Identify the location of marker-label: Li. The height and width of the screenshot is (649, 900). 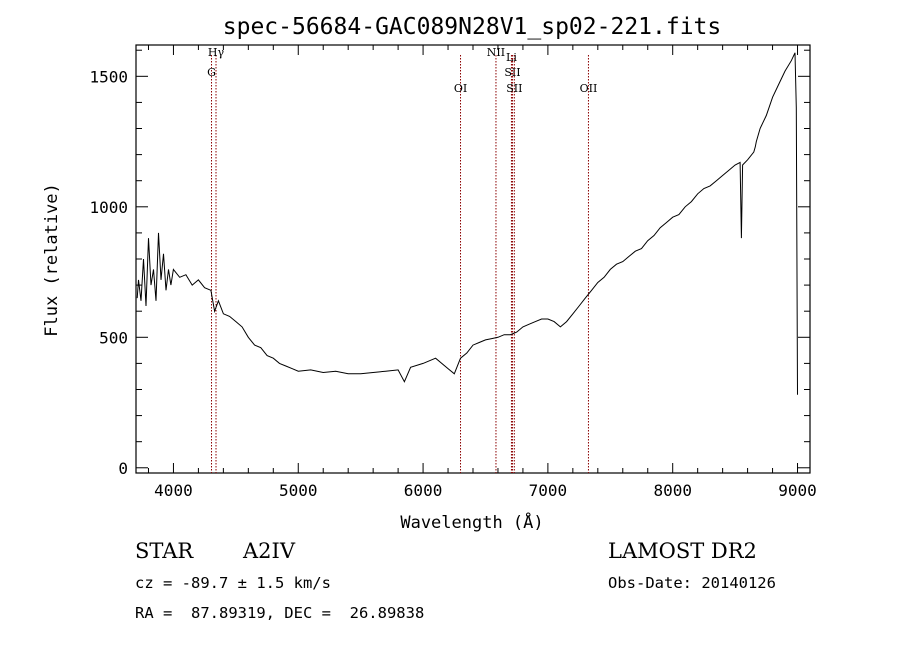
(511, 57).